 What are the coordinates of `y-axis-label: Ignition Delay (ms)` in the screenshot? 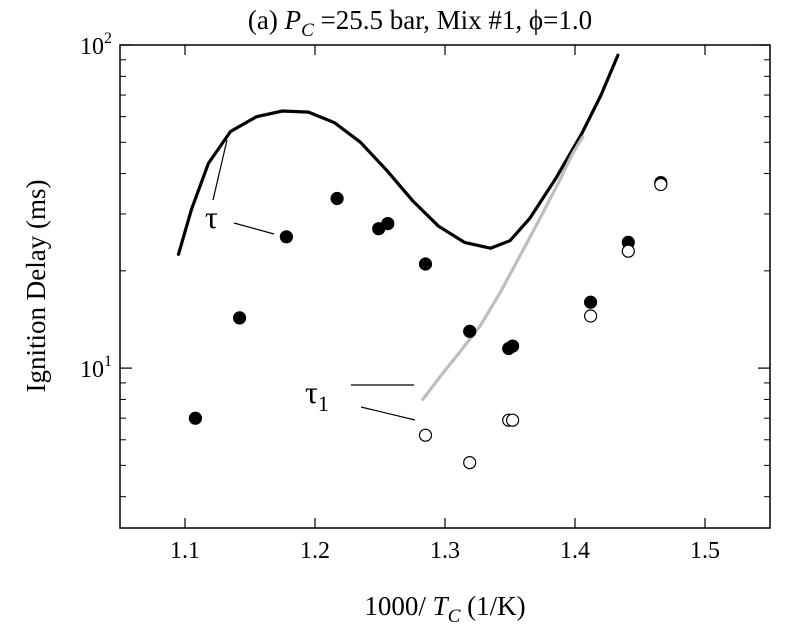 It's located at (36, 286).